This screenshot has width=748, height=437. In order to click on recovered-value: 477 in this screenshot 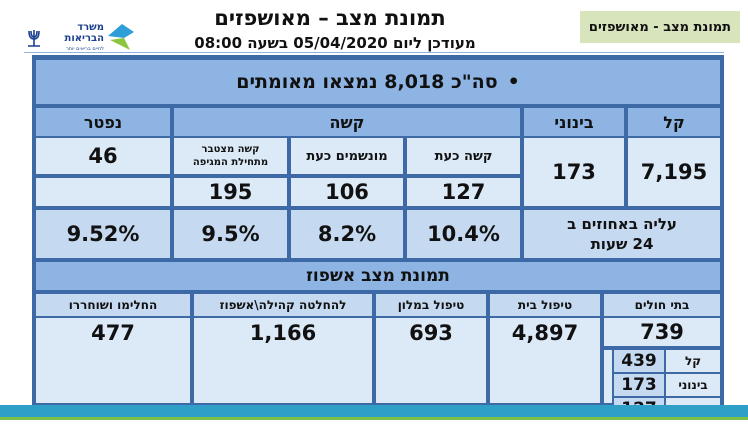, I will do `click(113, 333)`.